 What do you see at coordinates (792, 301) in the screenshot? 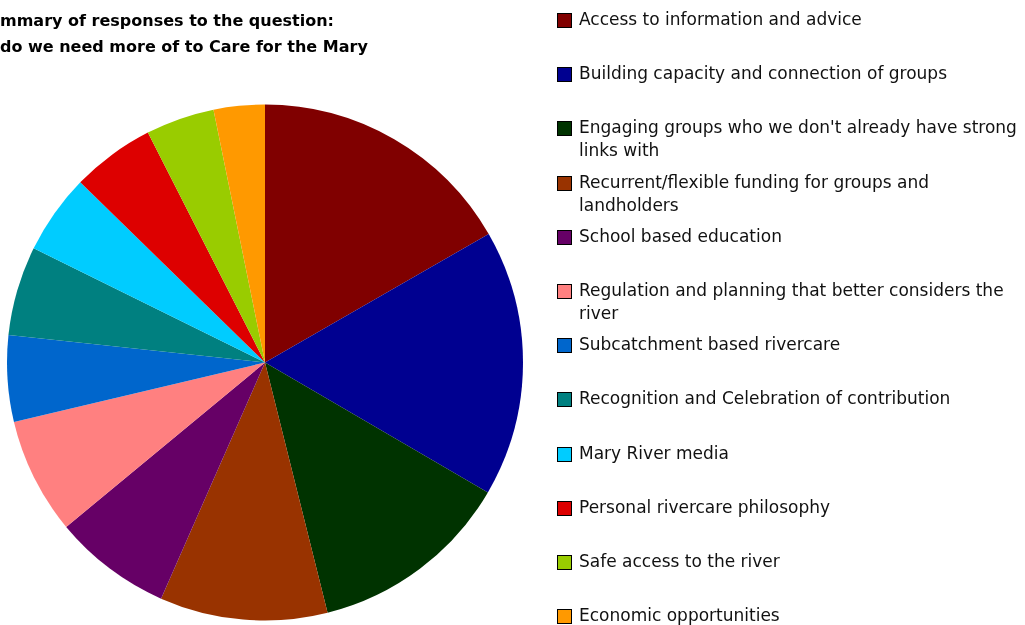
I see `legend-label: Regulation and planning that better considers the river` at bounding box center [792, 301].